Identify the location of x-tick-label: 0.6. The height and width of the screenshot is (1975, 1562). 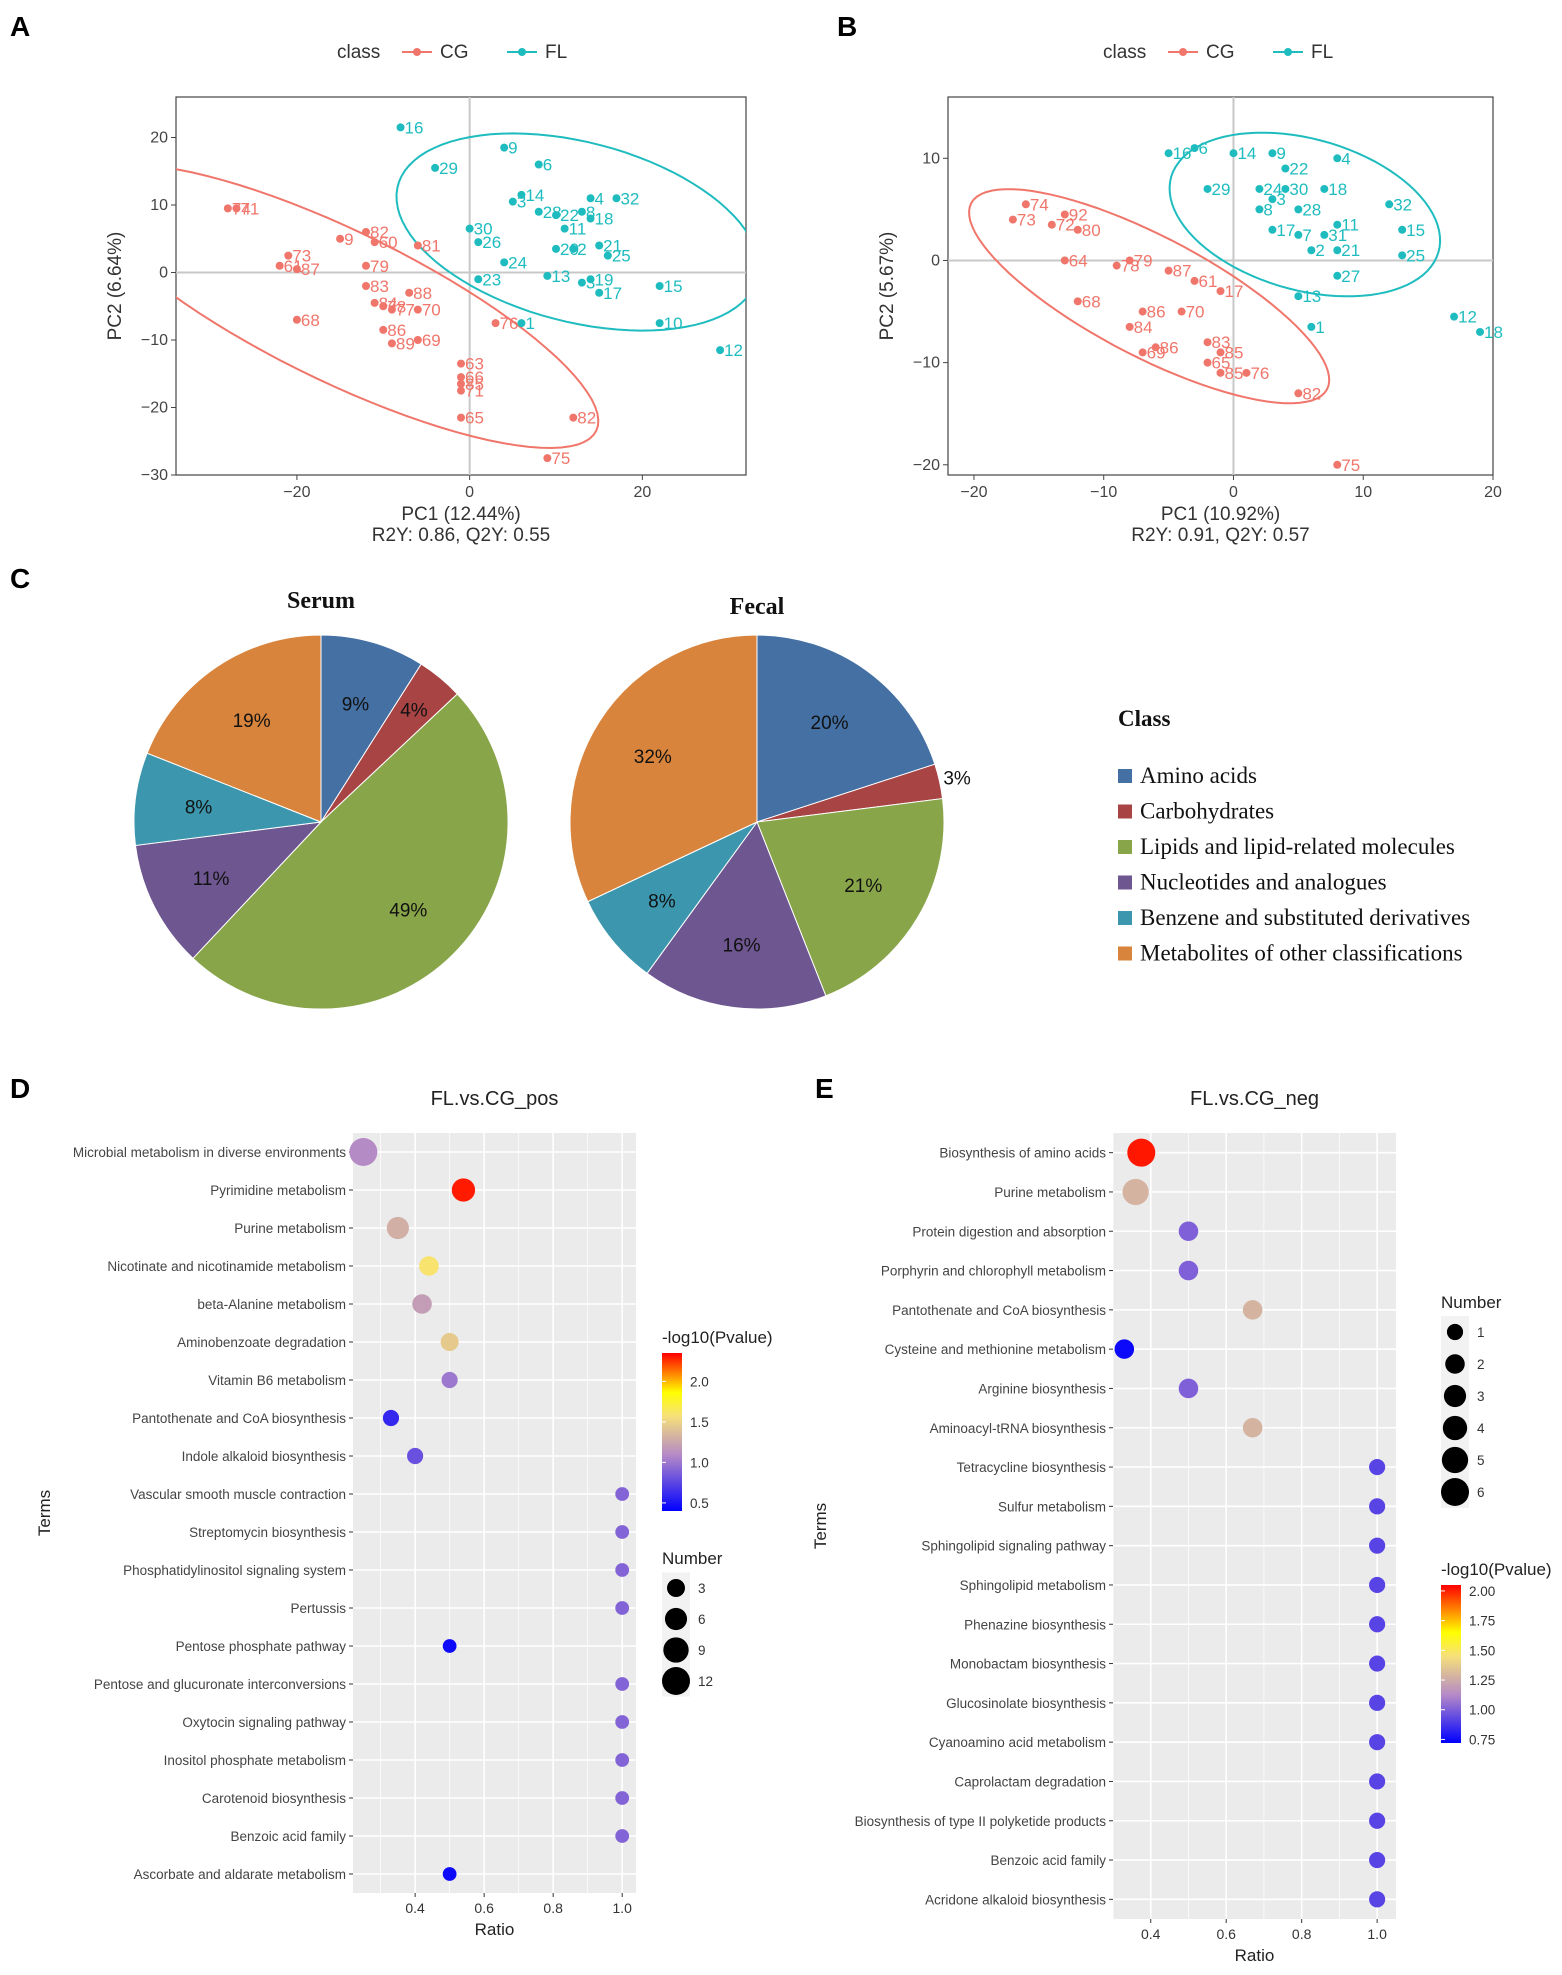
(484, 1908).